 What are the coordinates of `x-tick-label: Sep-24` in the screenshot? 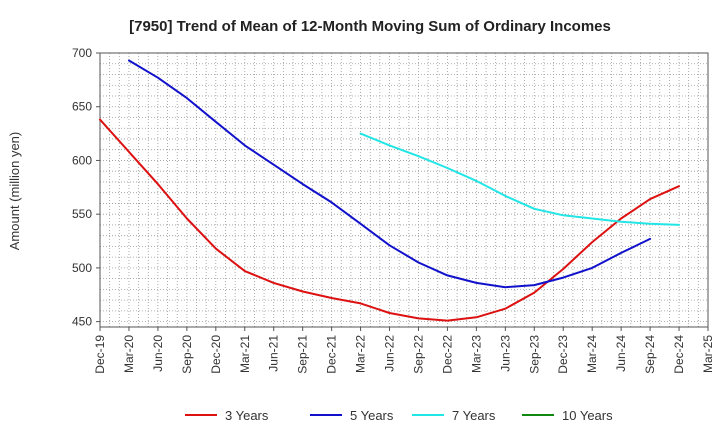 It's located at (650, 354).